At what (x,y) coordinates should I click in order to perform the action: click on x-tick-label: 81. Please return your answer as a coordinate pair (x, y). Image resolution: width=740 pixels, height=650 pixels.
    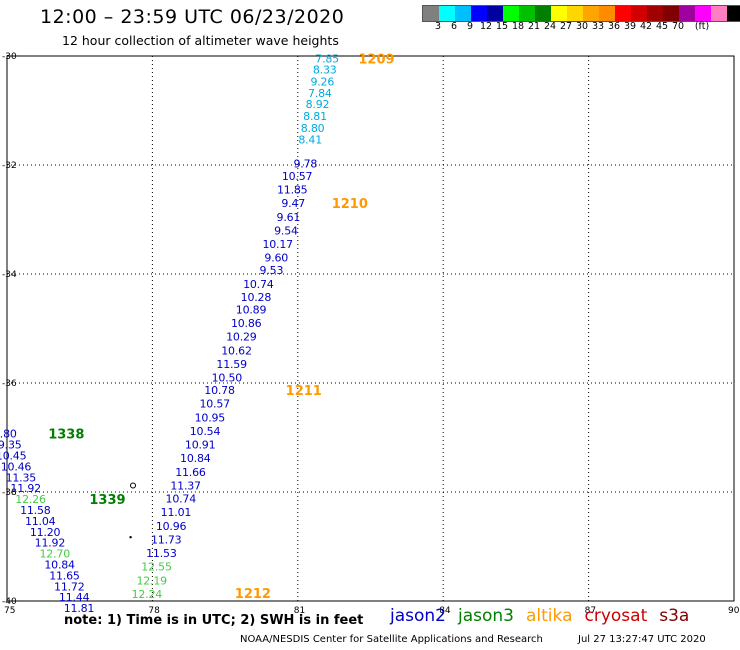
    Looking at the image, I should click on (299, 611).